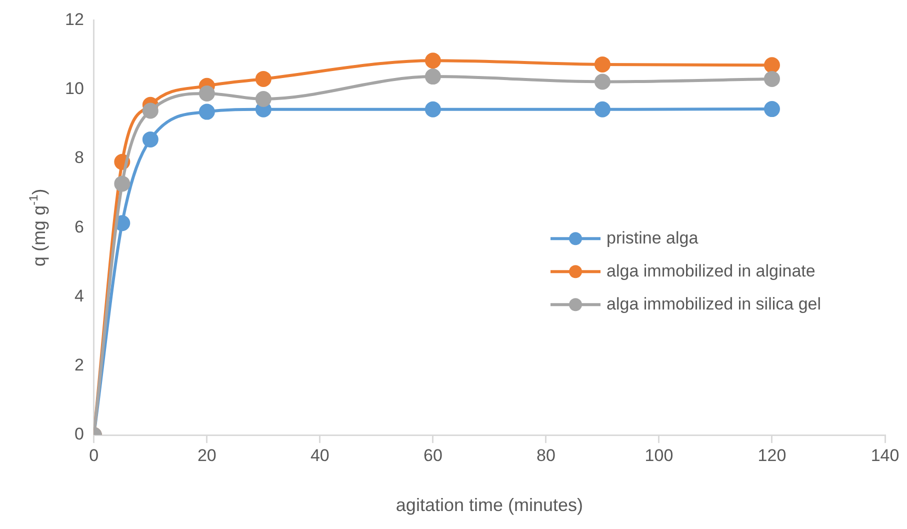  Describe the element at coordinates (772, 455) in the screenshot. I see `x-tick-label: 120` at that location.